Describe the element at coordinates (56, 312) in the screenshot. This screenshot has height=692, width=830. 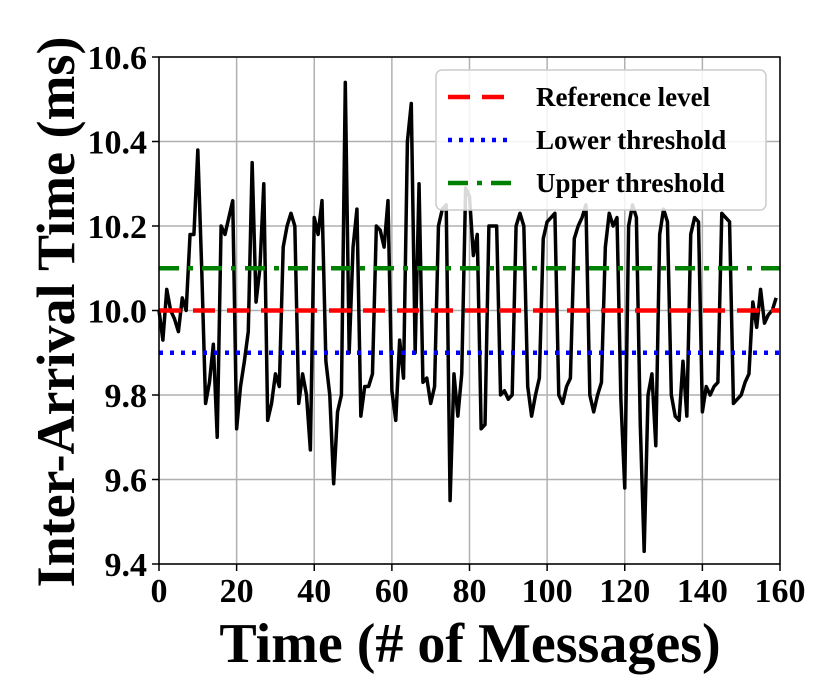
I see `y-axis-title: Inter-Arrival Time (ms)` at that location.